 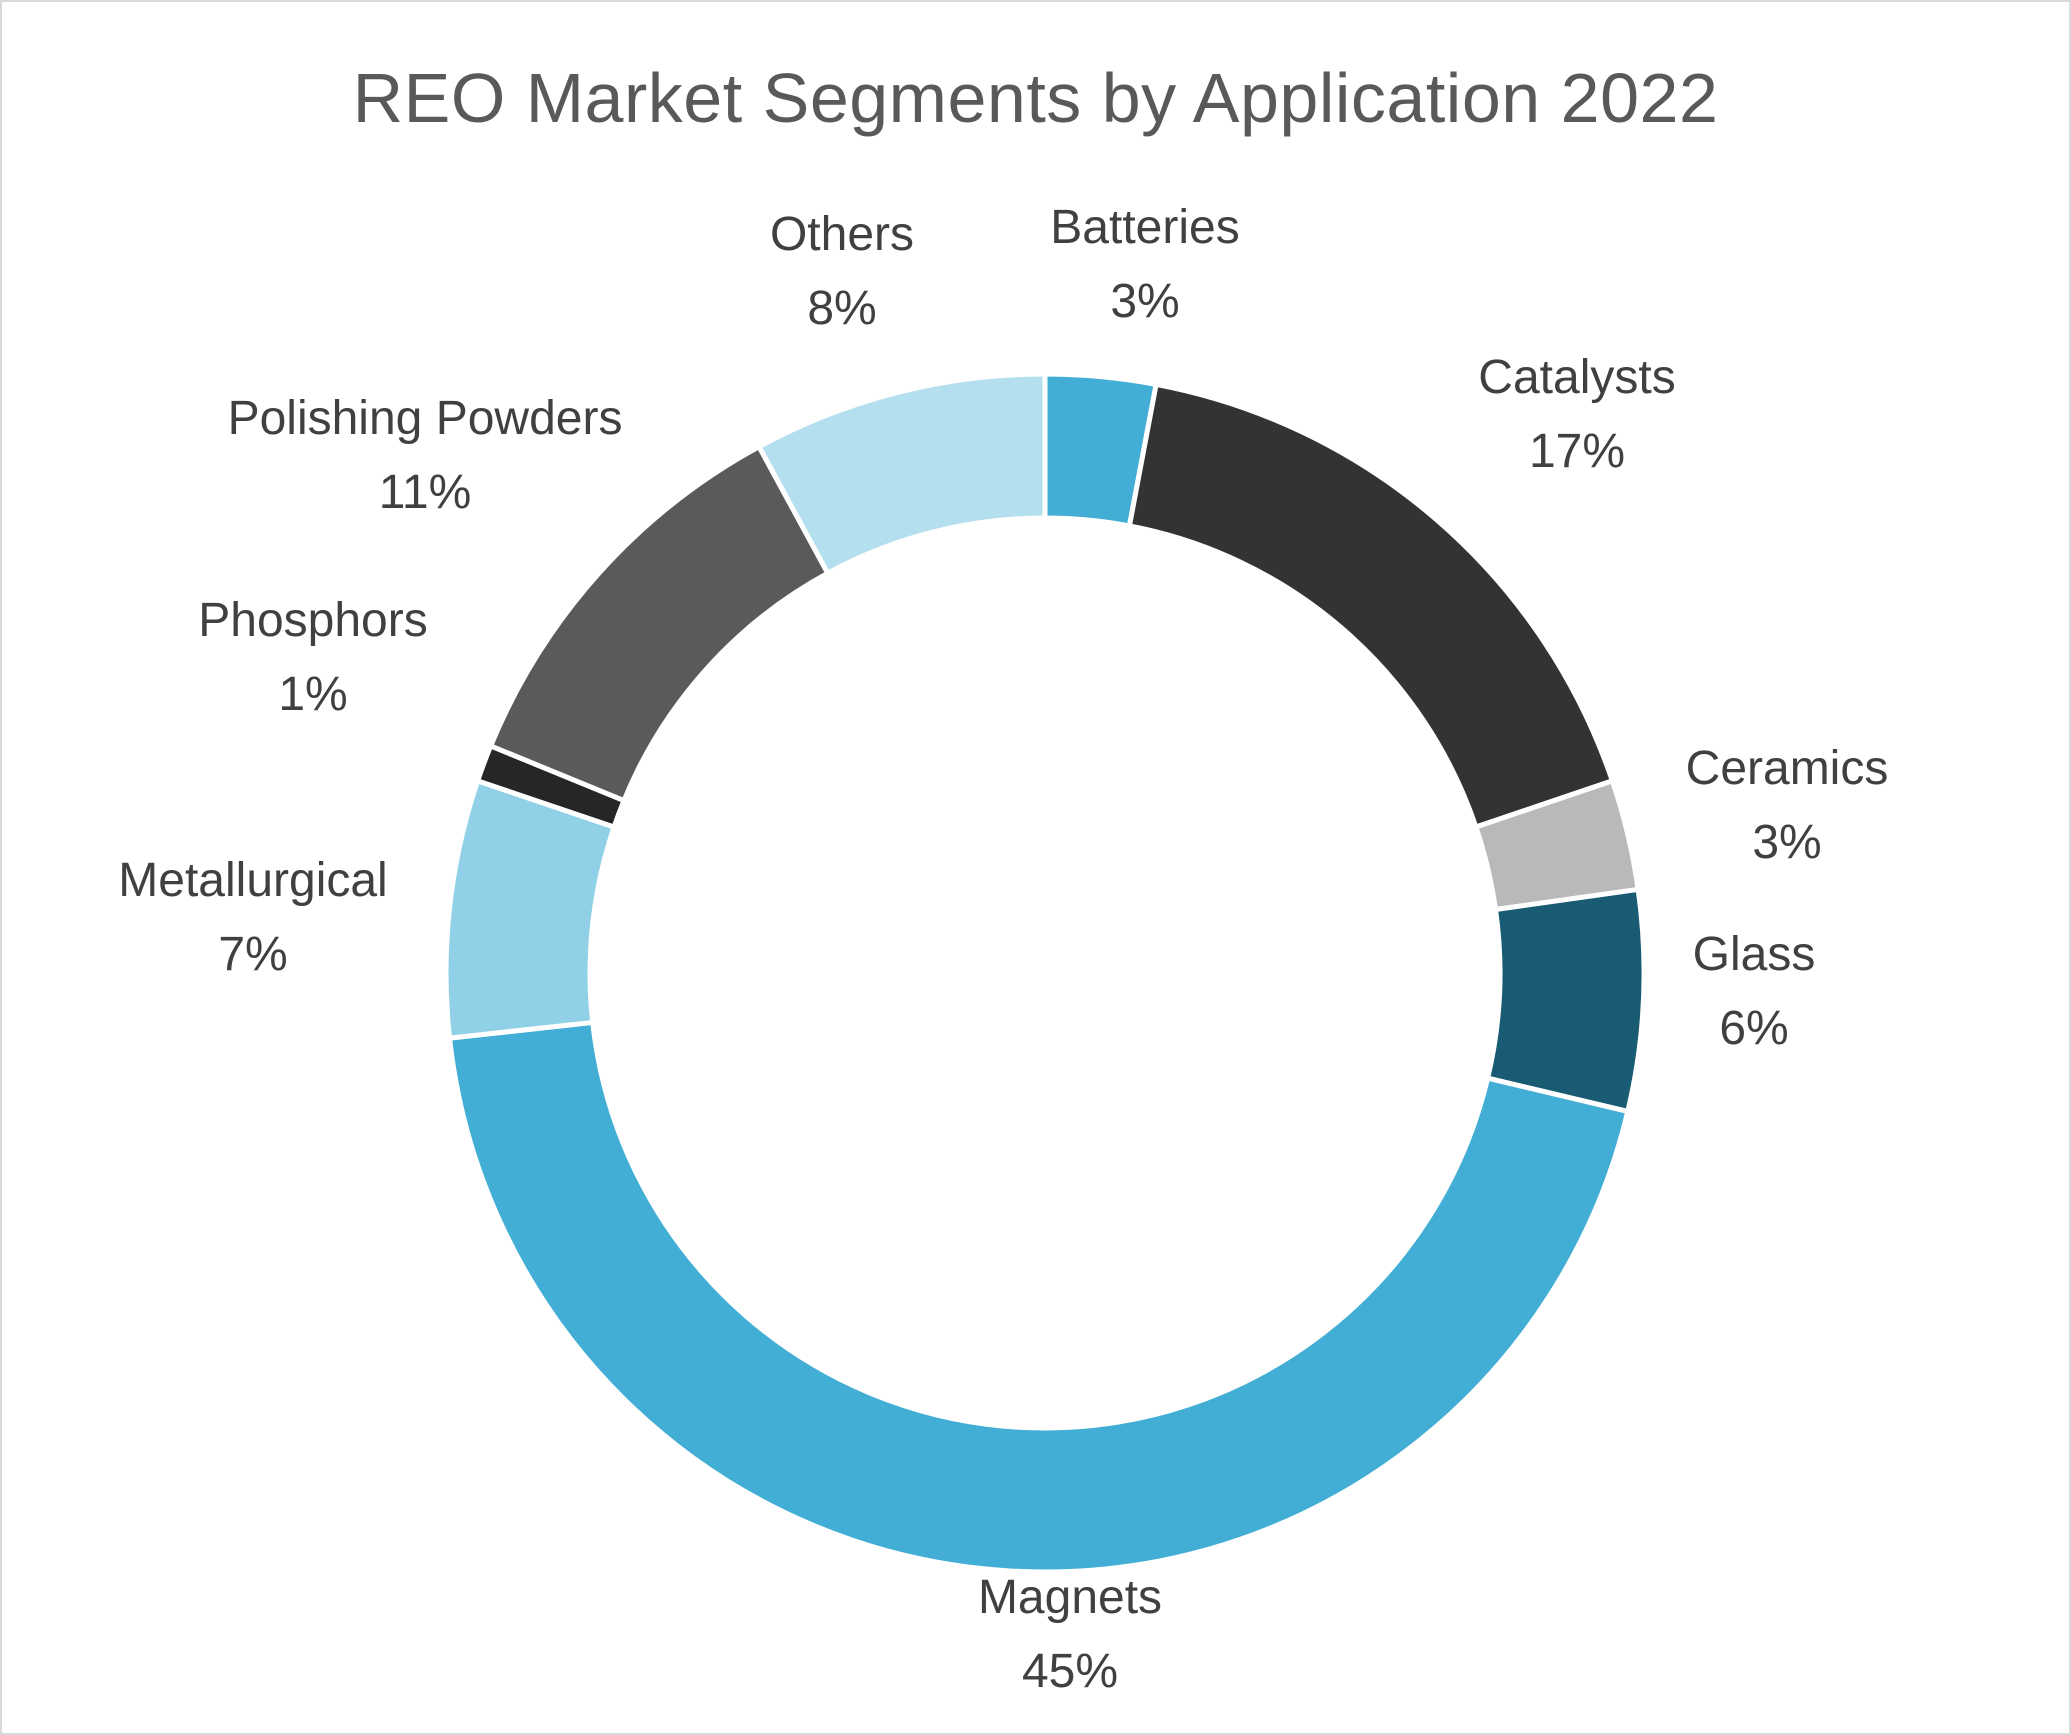 I want to click on slice-label-name: Ceramics, so click(x=1787, y=768).